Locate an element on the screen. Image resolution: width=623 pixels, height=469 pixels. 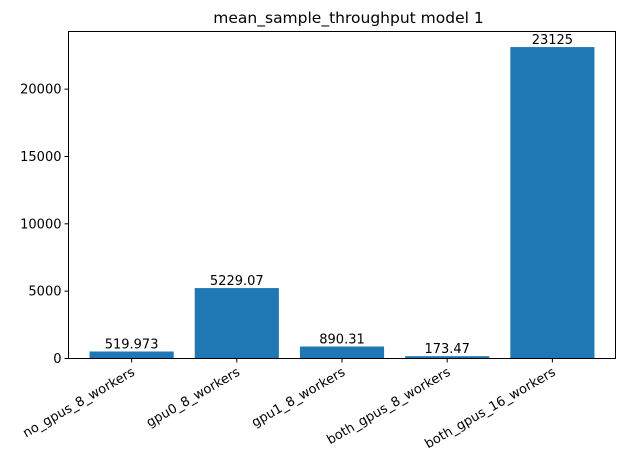
x-tick-label: gpu1_8_workers is located at coordinates (298, 398).